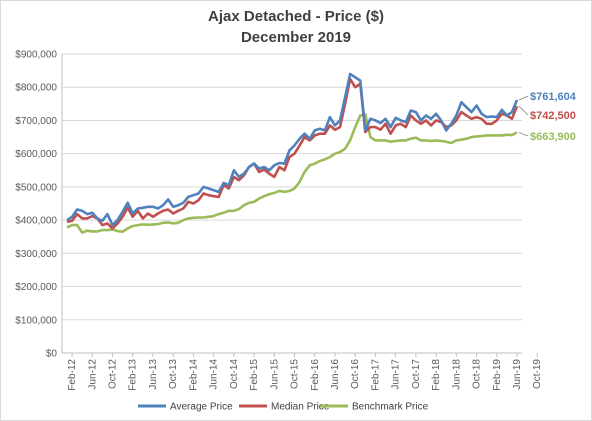  I want to click on end-label-median-price: $742,500, so click(553, 116).